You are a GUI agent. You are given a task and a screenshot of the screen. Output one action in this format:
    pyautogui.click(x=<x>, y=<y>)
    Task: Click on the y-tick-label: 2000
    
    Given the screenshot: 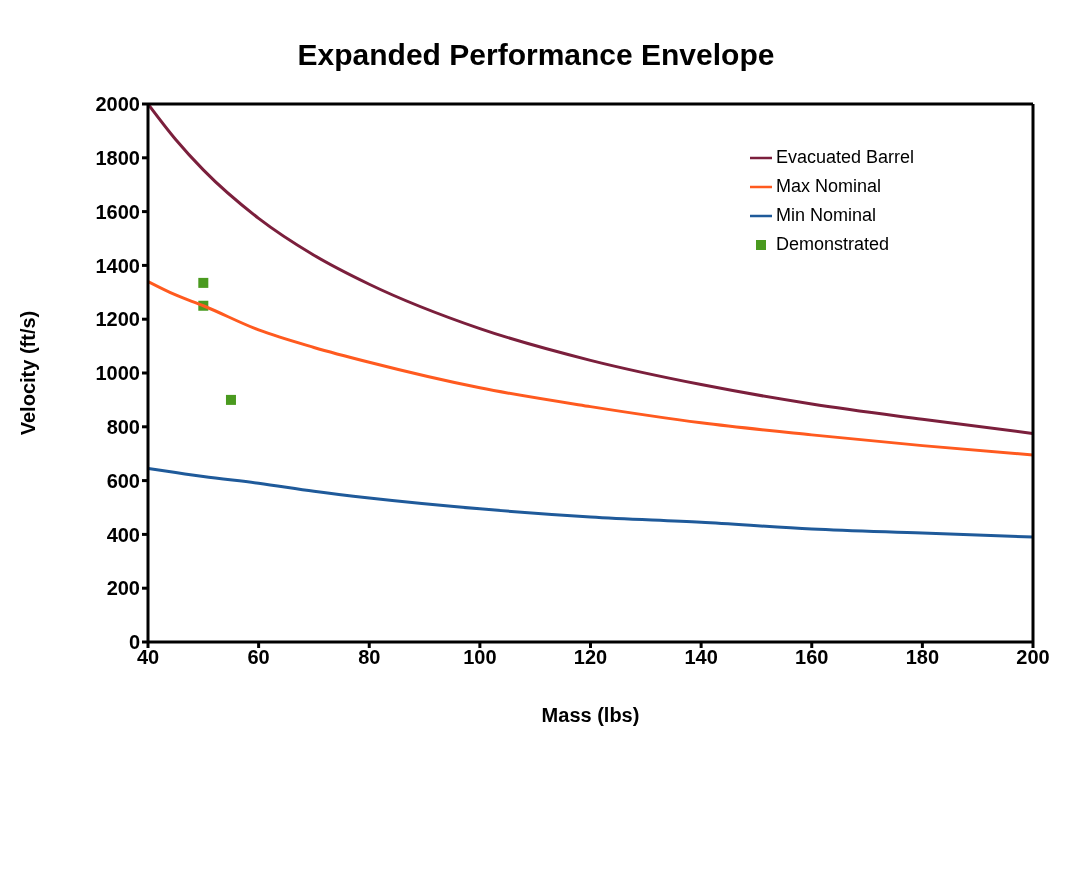 What is the action you would take?
    pyautogui.click(x=117, y=104)
    